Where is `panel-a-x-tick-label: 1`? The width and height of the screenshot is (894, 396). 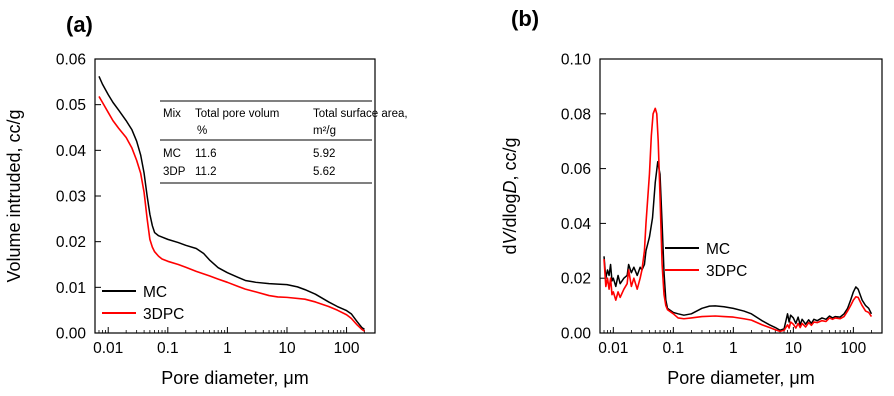 panel-a-x-tick-label: 1 is located at coordinates (227, 348).